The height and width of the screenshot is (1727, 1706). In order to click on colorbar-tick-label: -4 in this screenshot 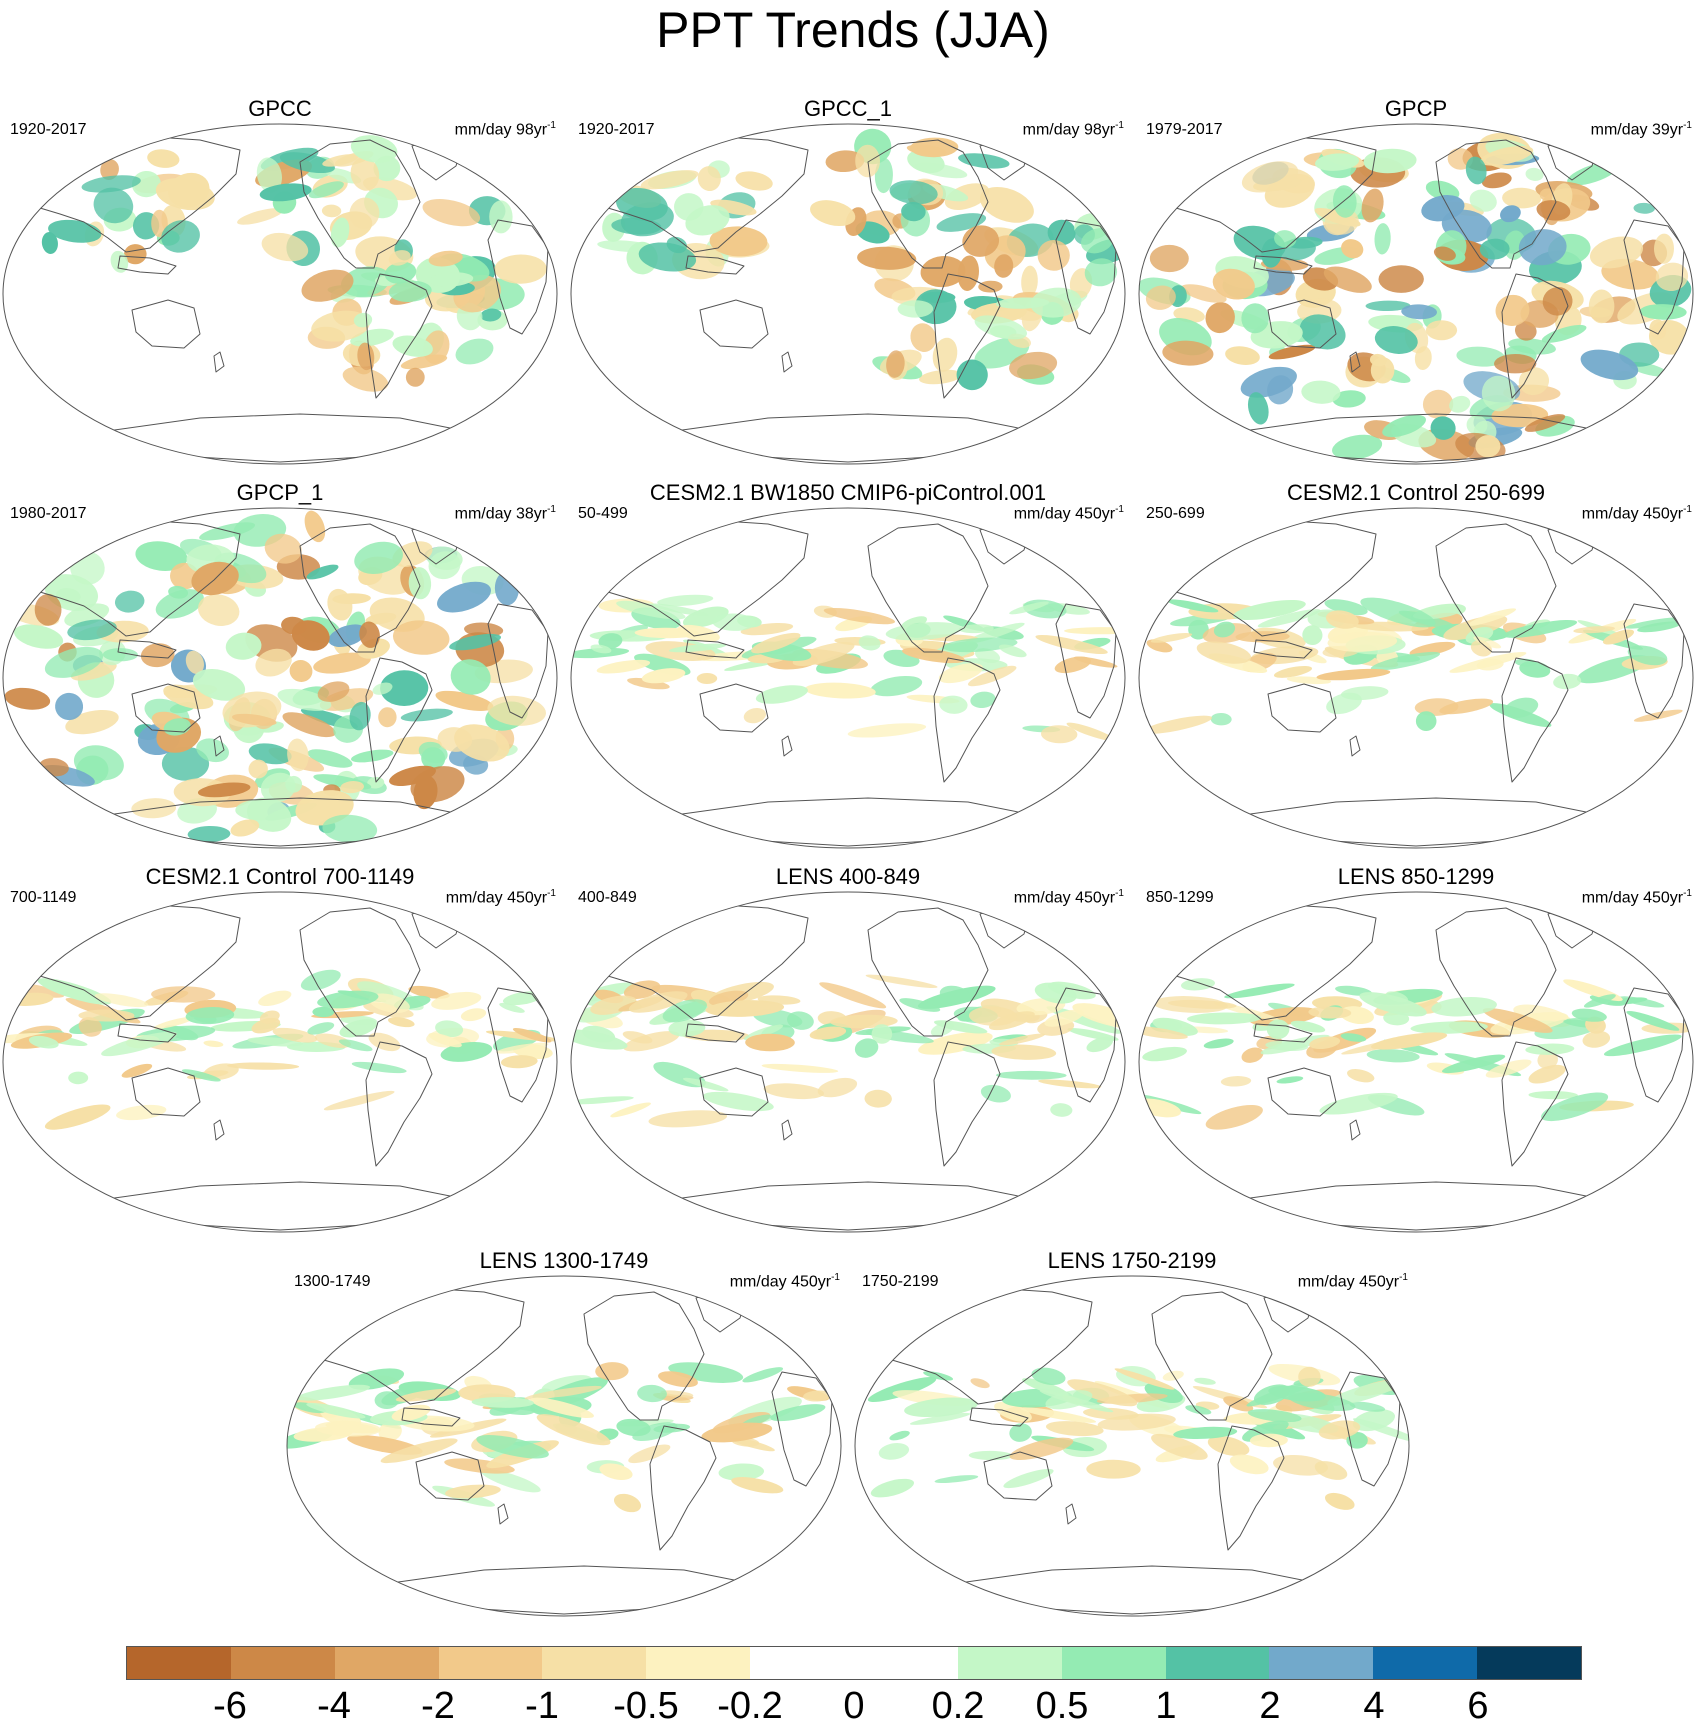, I will do `click(334, 1706)`.